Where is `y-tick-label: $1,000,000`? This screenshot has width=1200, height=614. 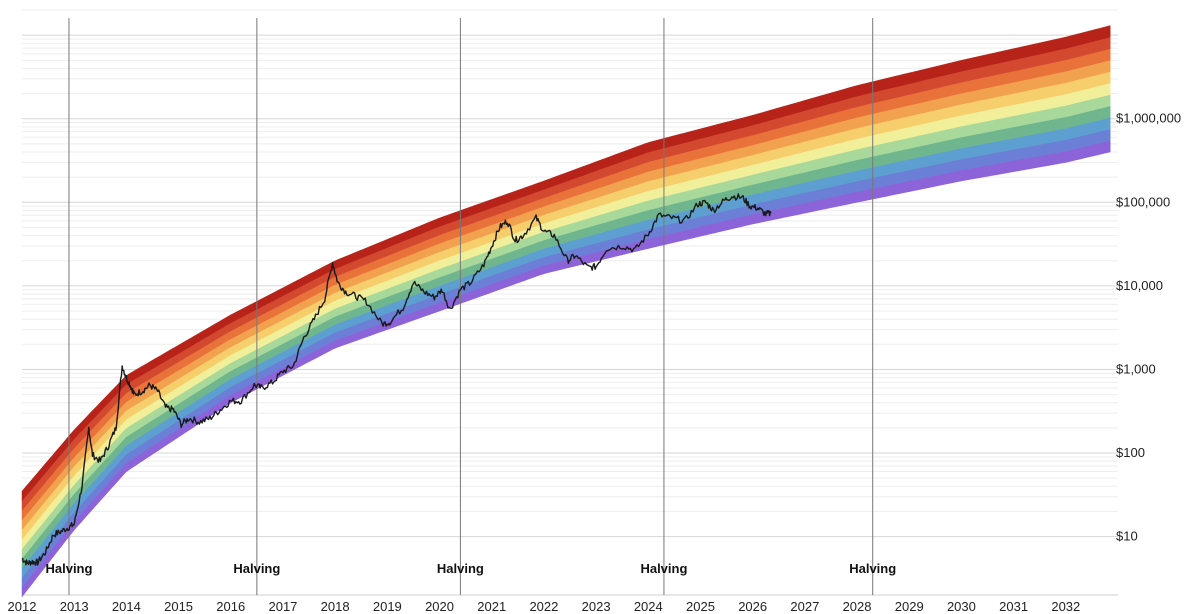
y-tick-label: $1,000,000 is located at coordinates (1148, 118).